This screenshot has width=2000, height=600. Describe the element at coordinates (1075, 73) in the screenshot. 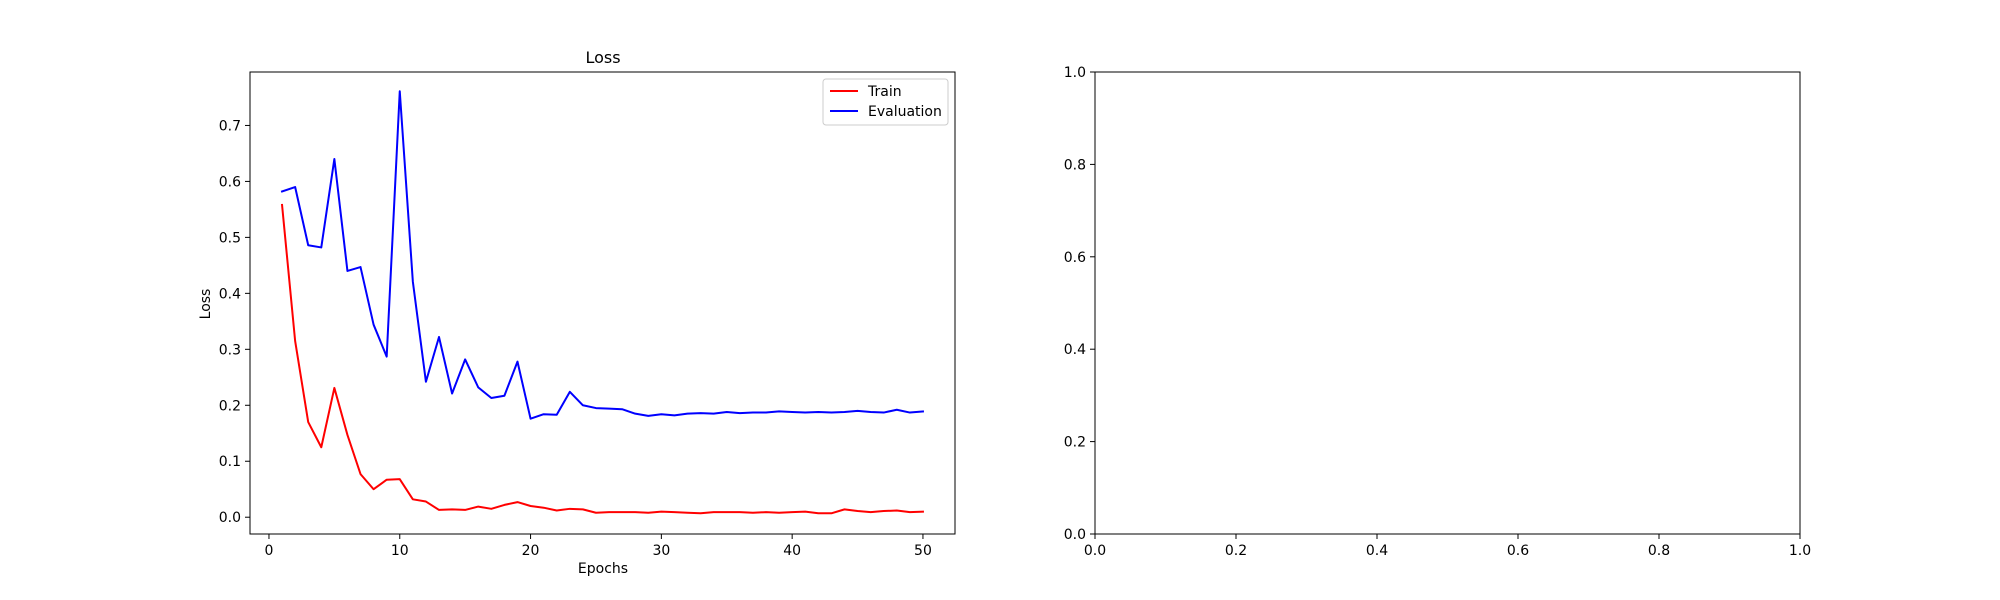

I see `y-tick-label: 1.0` at that location.